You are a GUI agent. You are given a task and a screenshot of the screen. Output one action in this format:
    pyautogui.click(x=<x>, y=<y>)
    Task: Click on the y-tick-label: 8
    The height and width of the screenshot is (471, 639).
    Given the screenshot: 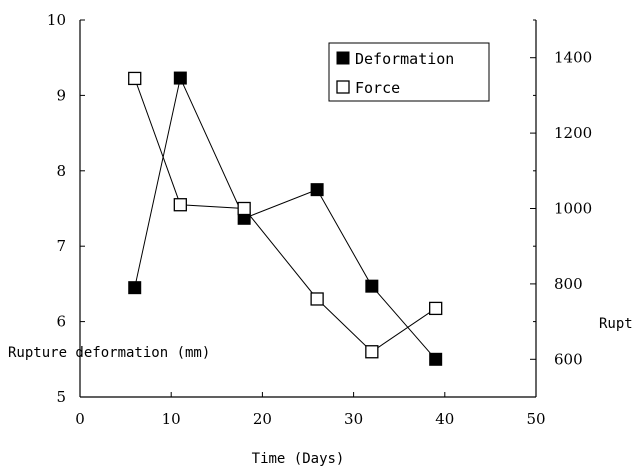 What is the action you would take?
    pyautogui.click(x=61, y=171)
    